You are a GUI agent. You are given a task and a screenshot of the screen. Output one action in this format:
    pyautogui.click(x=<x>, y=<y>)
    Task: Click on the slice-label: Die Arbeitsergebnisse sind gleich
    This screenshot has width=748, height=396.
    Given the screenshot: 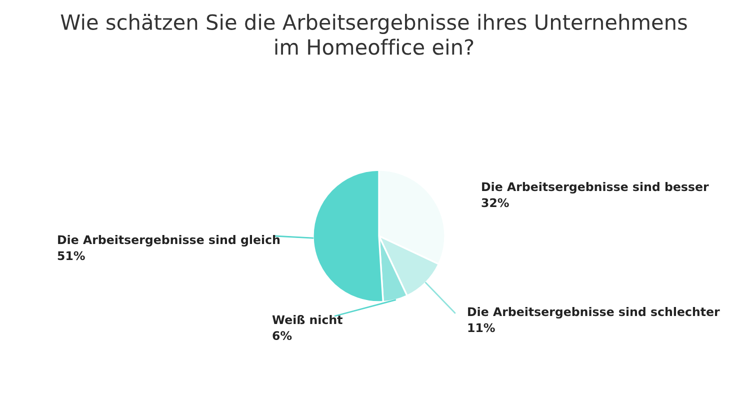 What is the action you would take?
    pyautogui.click(x=169, y=241)
    